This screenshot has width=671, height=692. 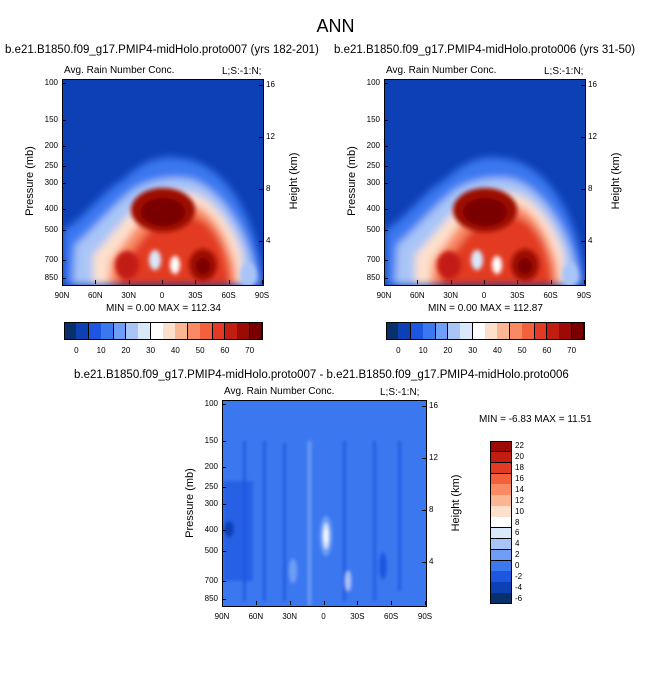 I want to click on panel3-height-tick-mark, so click(x=424, y=458).